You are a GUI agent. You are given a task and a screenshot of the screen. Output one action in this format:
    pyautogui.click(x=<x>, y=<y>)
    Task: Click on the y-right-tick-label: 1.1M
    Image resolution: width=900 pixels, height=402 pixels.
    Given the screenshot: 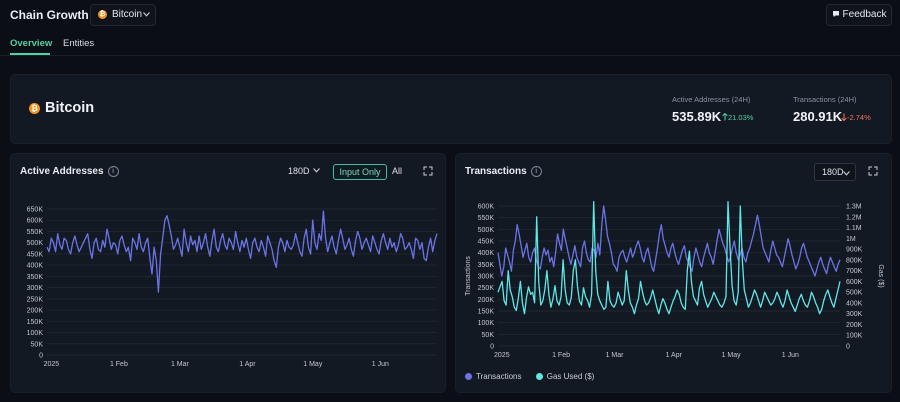 What is the action you would take?
    pyautogui.click(x=854, y=228)
    